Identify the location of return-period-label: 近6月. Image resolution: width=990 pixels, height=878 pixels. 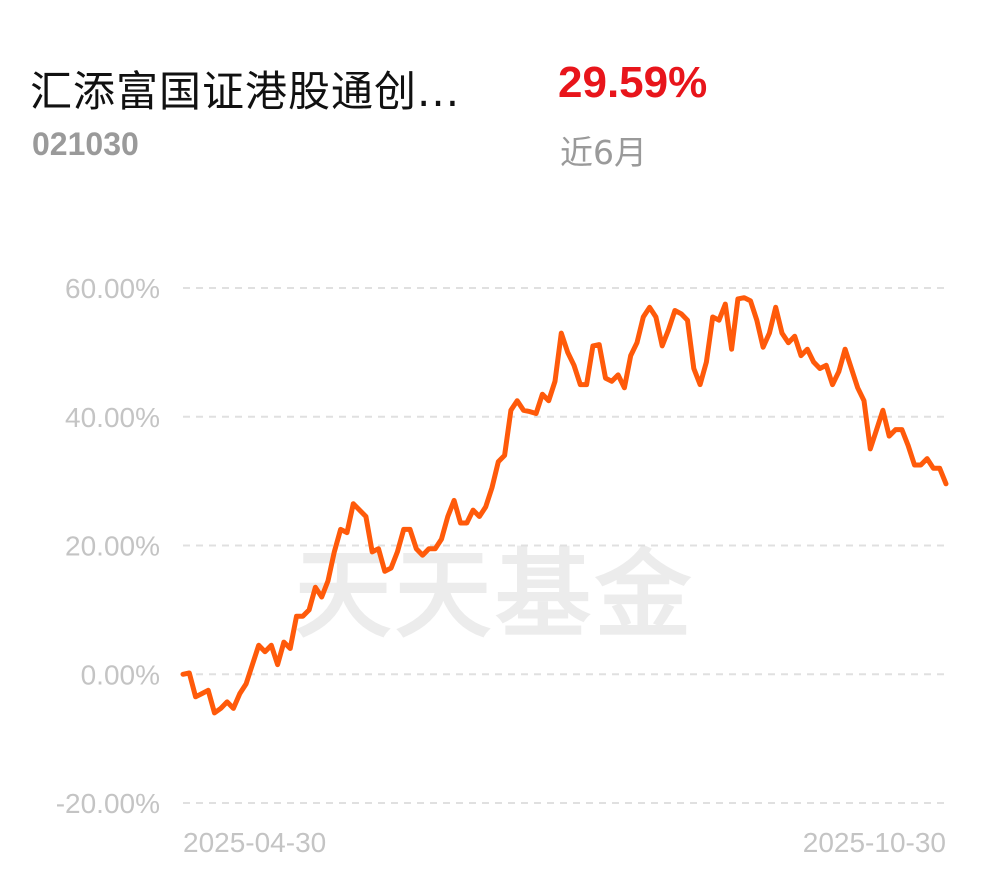
(603, 152).